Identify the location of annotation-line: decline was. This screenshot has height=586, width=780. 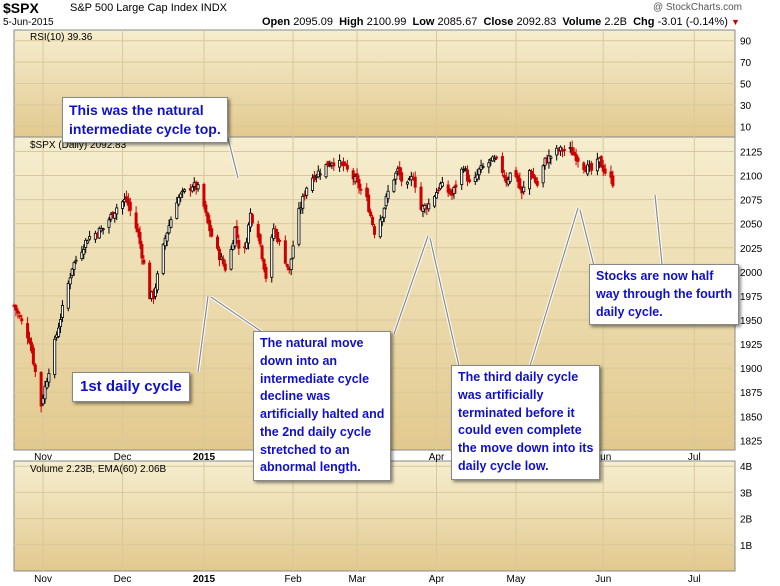
(295, 396).